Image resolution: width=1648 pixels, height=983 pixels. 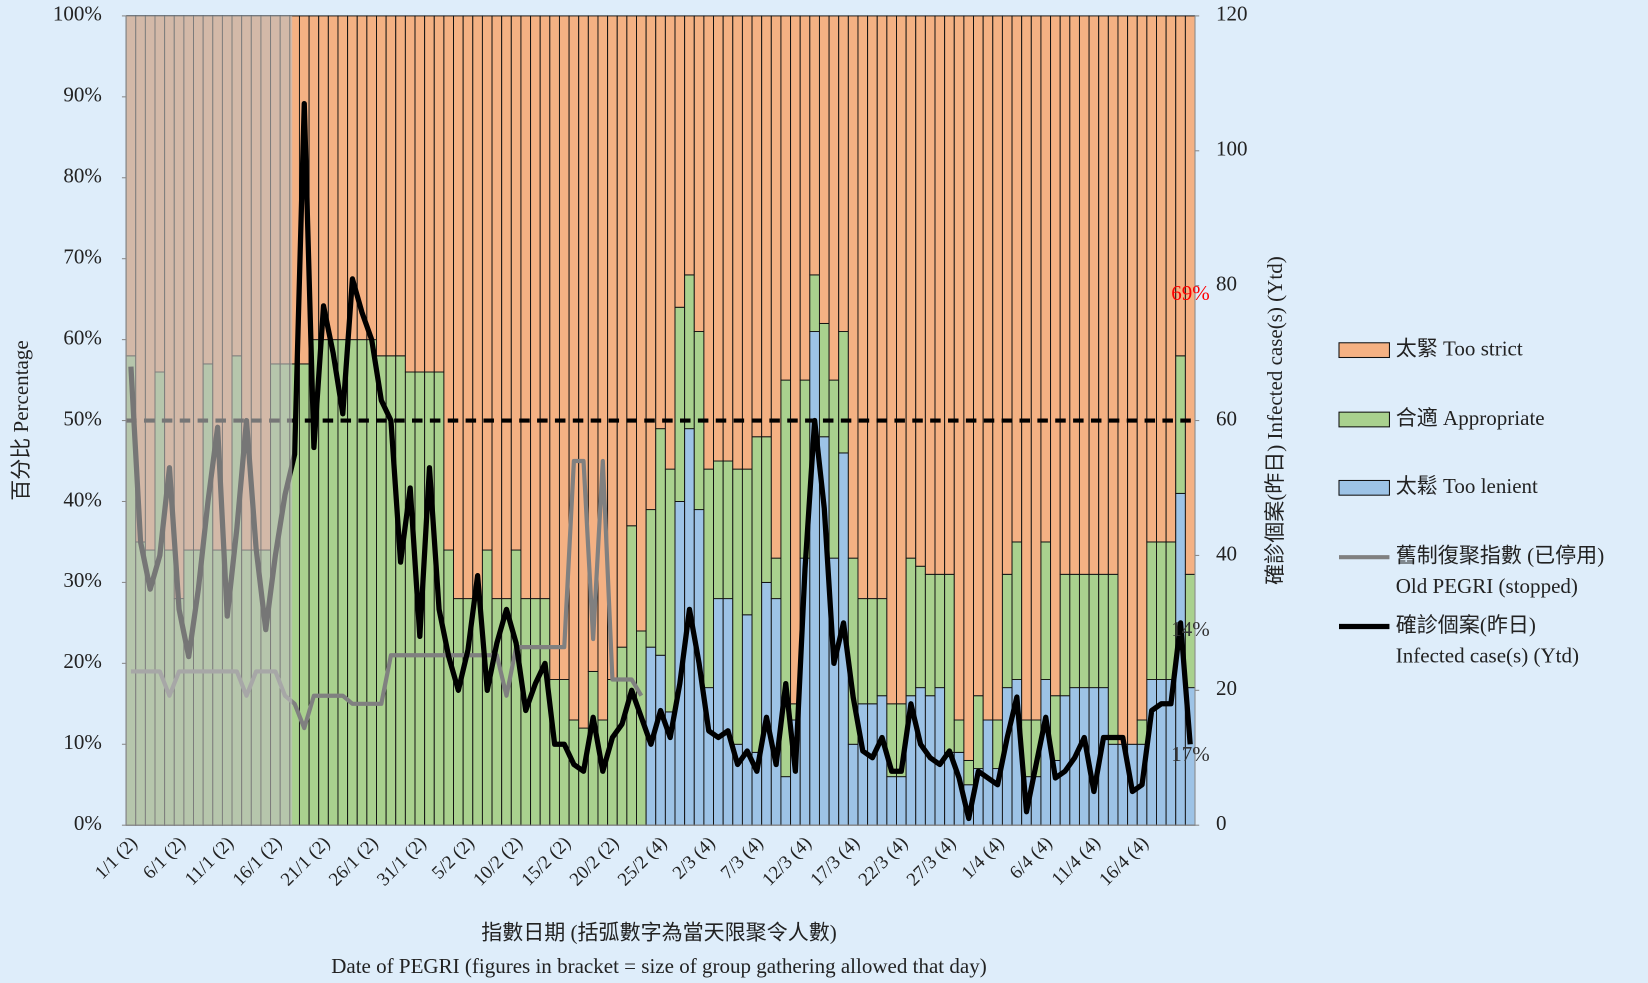 I want to click on legend-label: 太鬆 Too lenient, so click(x=1466, y=487).